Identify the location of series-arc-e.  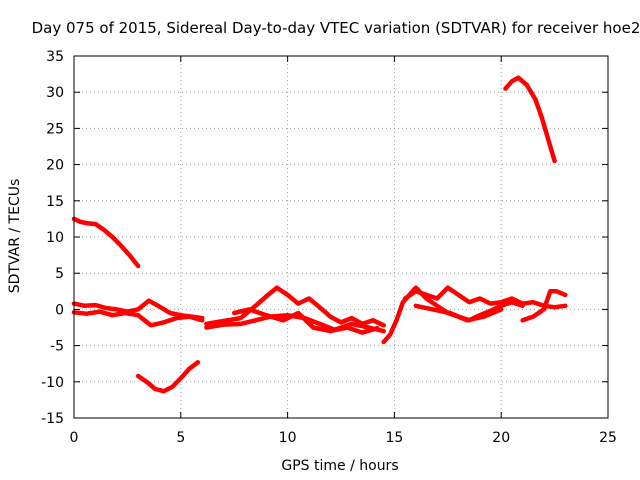
(138, 318).